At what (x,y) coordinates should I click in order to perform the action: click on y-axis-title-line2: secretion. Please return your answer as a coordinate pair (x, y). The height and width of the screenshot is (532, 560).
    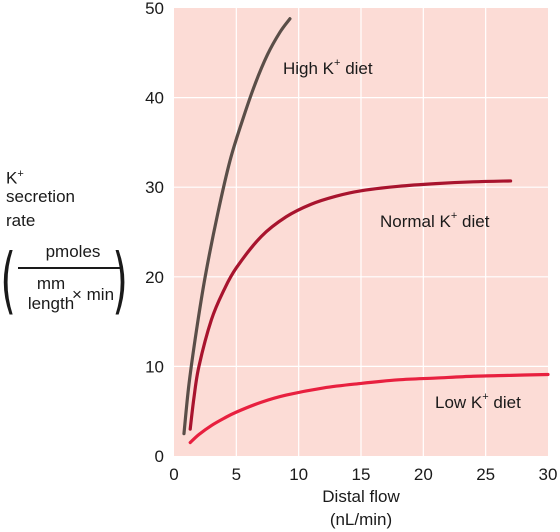
    Looking at the image, I should click on (40, 196).